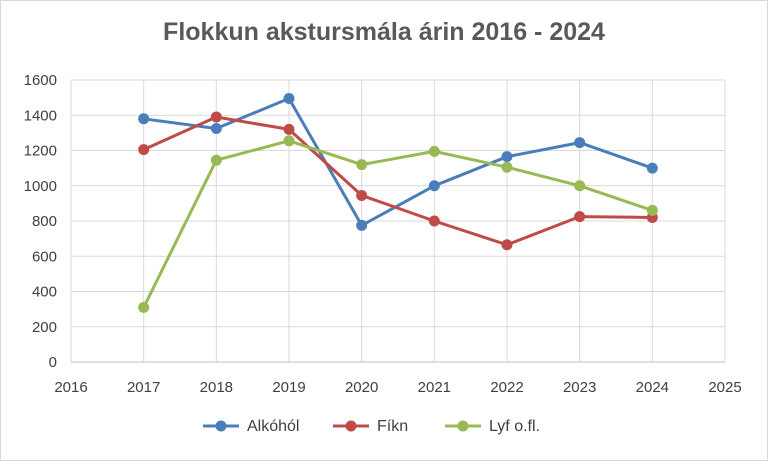 The height and width of the screenshot is (461, 768). Describe the element at coordinates (44, 327) in the screenshot. I see `y-tick-label: 200` at that location.